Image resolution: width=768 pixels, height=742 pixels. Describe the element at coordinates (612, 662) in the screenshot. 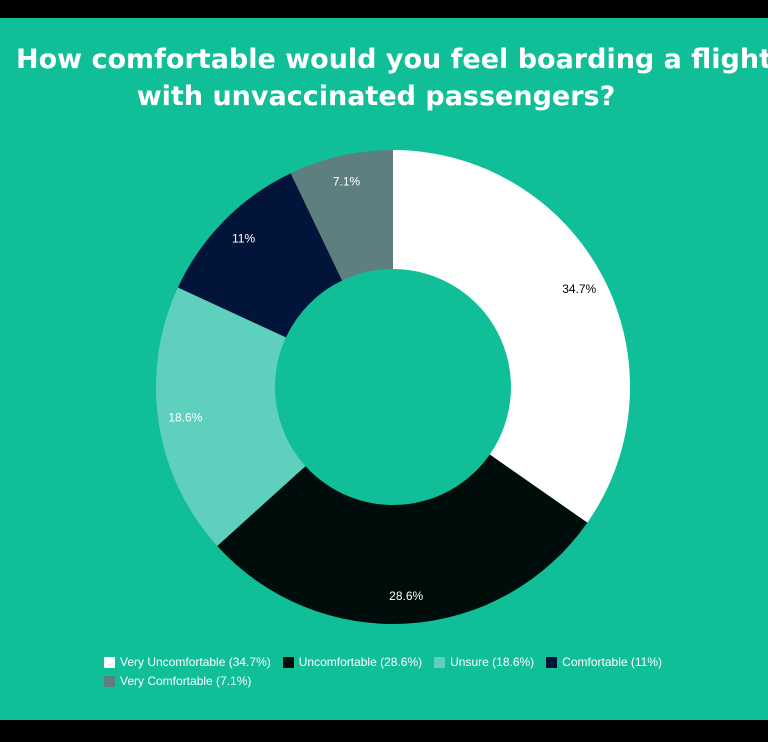

I see `legend-label: Comfortable (11%)` at that location.